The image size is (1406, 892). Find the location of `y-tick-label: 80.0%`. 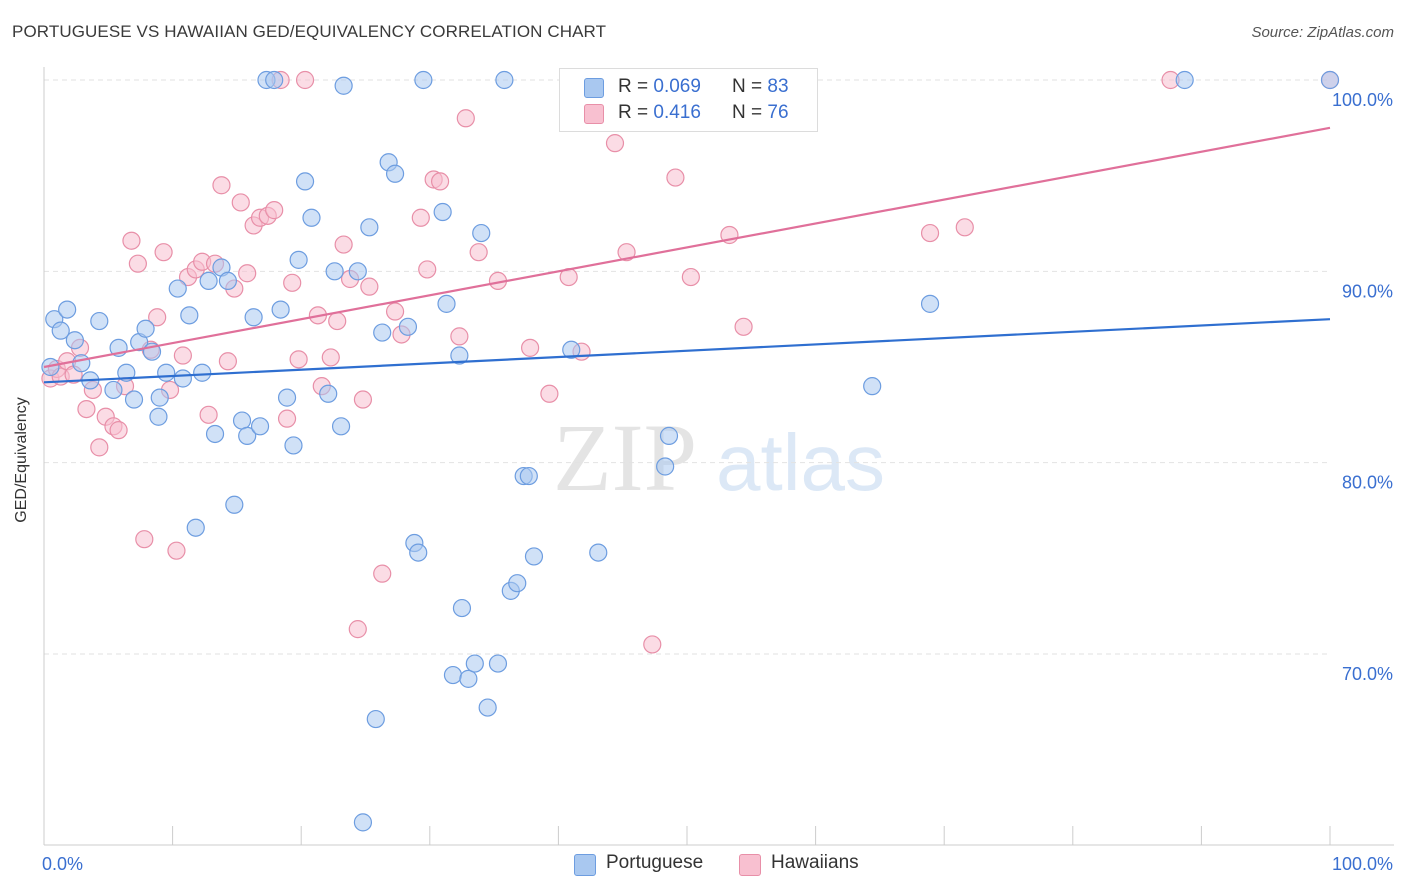

y-tick-label: 80.0% is located at coordinates (1367, 483).